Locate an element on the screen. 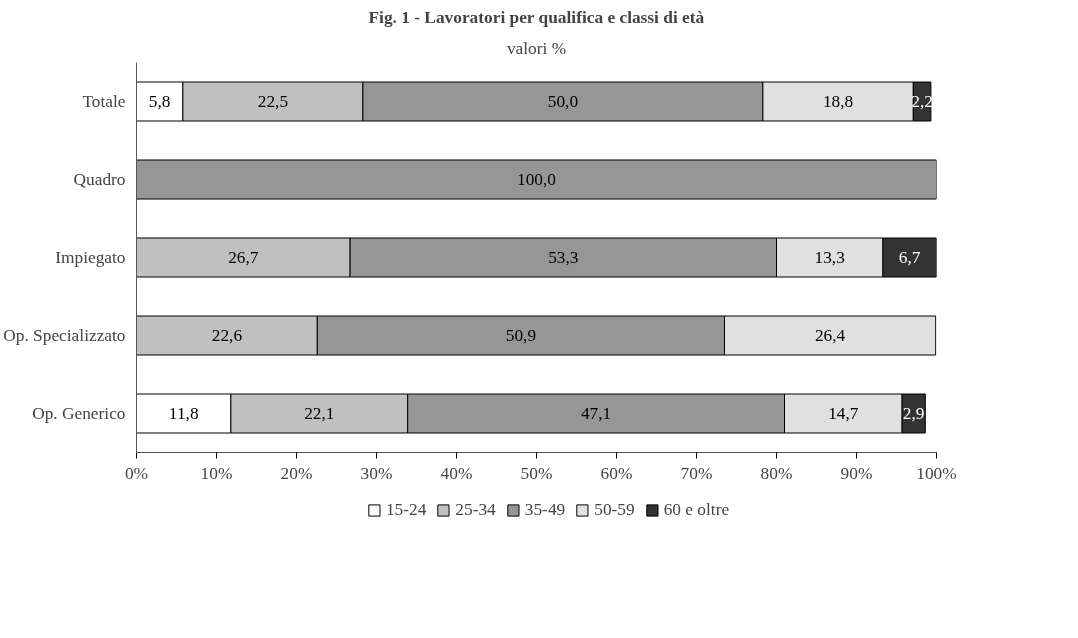 The width and height of the screenshot is (1078, 638). data-label: 18,8 is located at coordinates (838, 101).